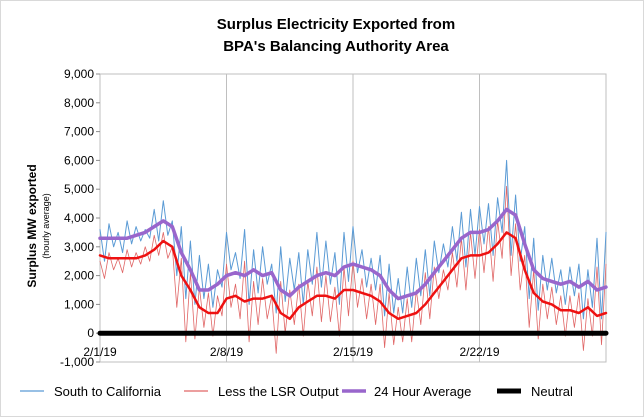 Image resolution: width=644 pixels, height=417 pixels. What do you see at coordinates (100, 352) in the screenshot?
I see `x-tick-label: 2/1/19` at bounding box center [100, 352].